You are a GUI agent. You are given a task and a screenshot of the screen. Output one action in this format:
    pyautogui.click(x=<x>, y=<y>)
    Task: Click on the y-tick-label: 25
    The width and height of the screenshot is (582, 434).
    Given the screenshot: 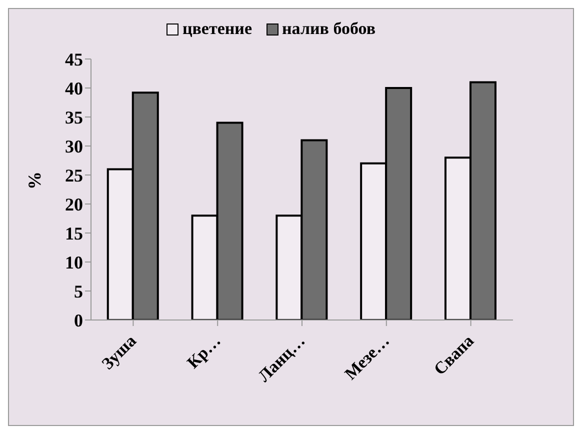 What is the action you would take?
    pyautogui.click(x=74, y=175)
    